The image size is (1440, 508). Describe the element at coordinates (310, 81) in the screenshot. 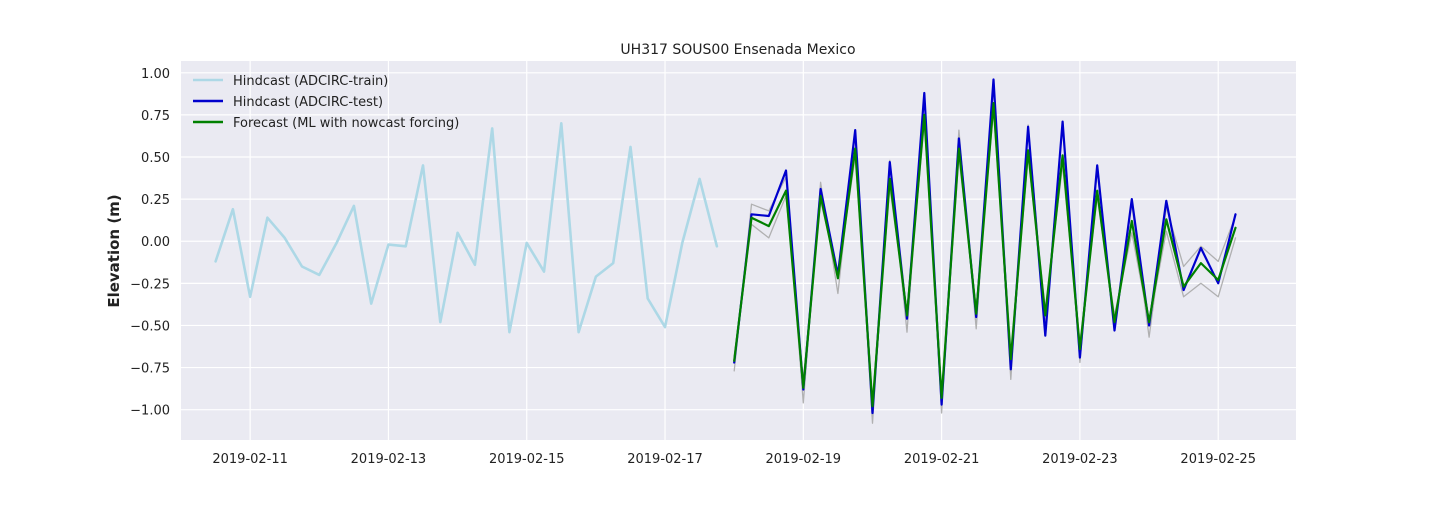

I see `legend-label: Hindcast (ADCIRC-train)` at that location.